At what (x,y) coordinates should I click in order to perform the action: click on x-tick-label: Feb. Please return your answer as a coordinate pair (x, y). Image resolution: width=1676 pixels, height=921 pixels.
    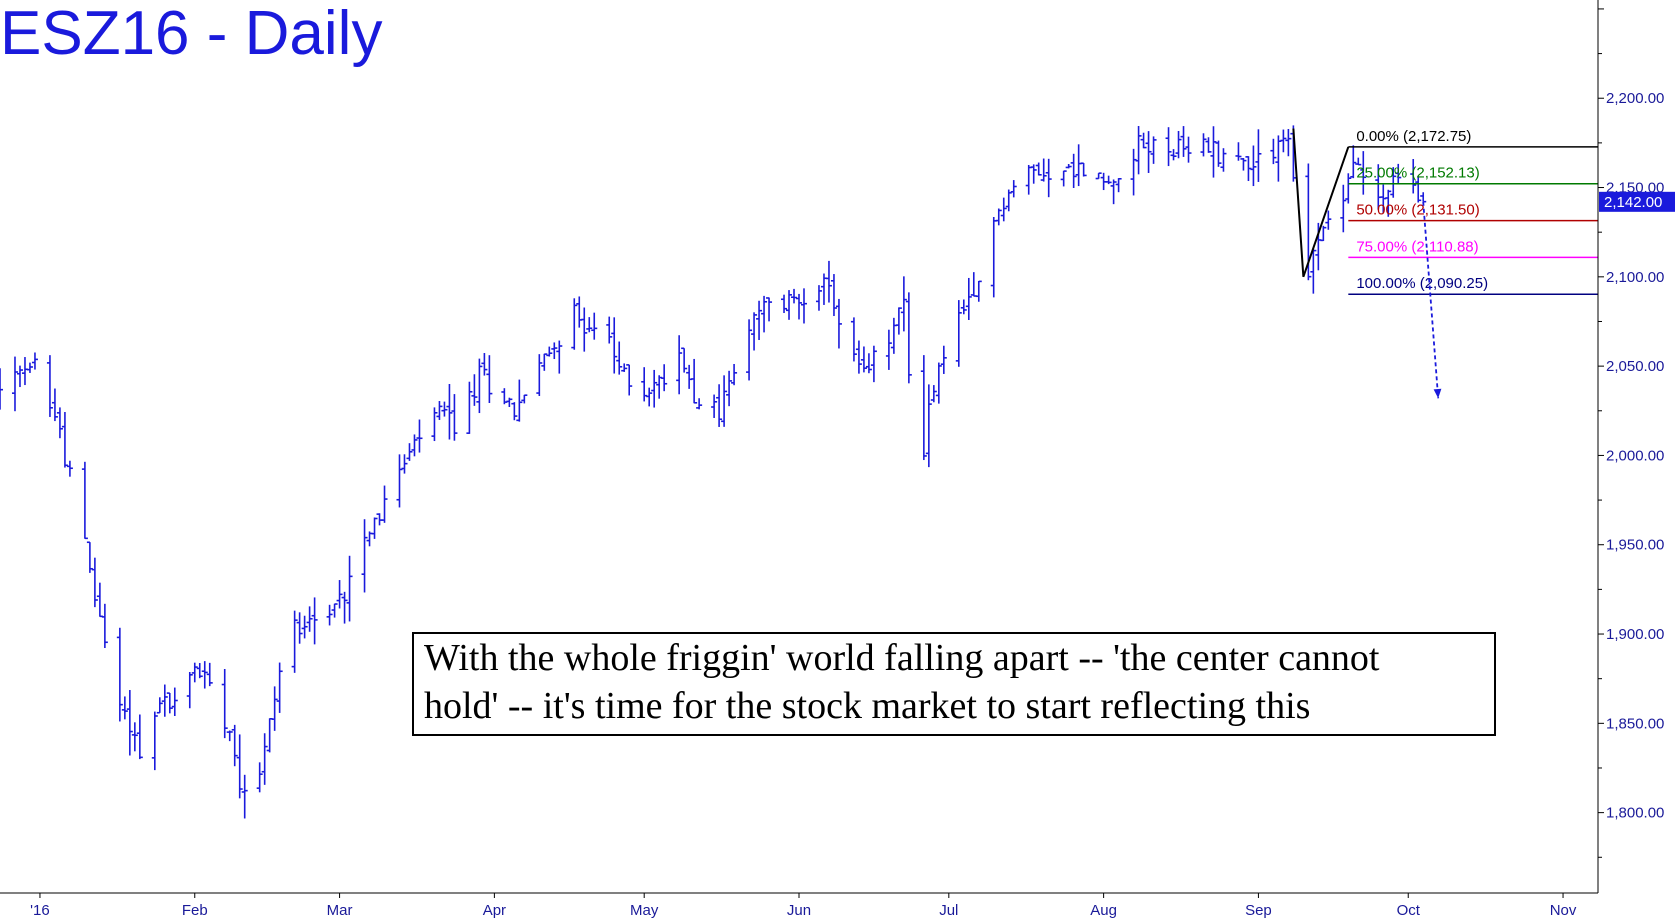
    Looking at the image, I should click on (195, 910).